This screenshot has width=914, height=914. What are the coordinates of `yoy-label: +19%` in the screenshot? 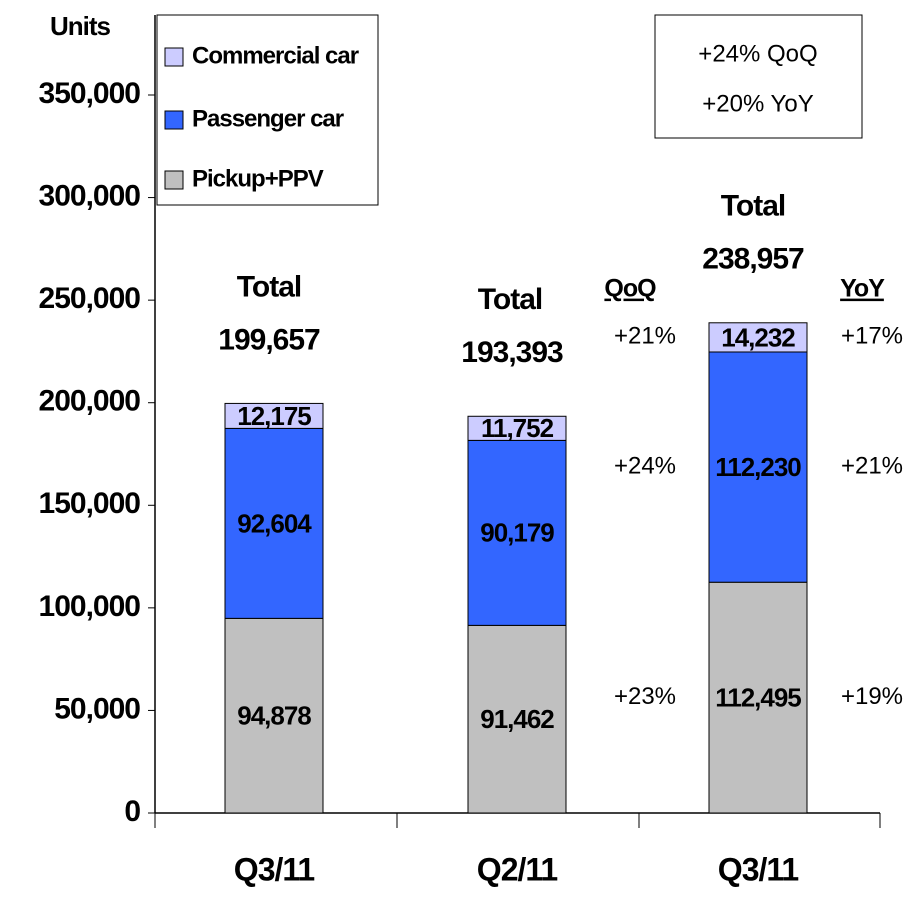 It's located at (872, 696).